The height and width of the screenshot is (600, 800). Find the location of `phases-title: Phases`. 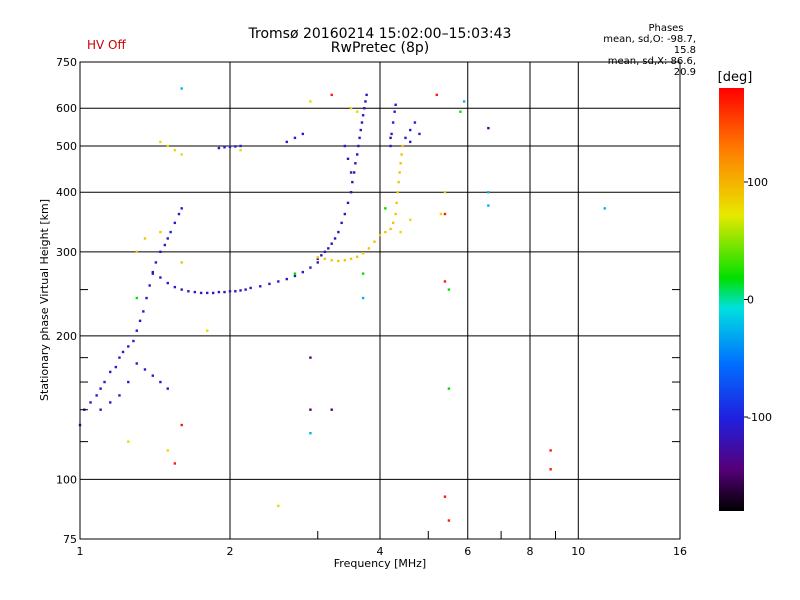

phases-title: Phases is located at coordinates (666, 28).